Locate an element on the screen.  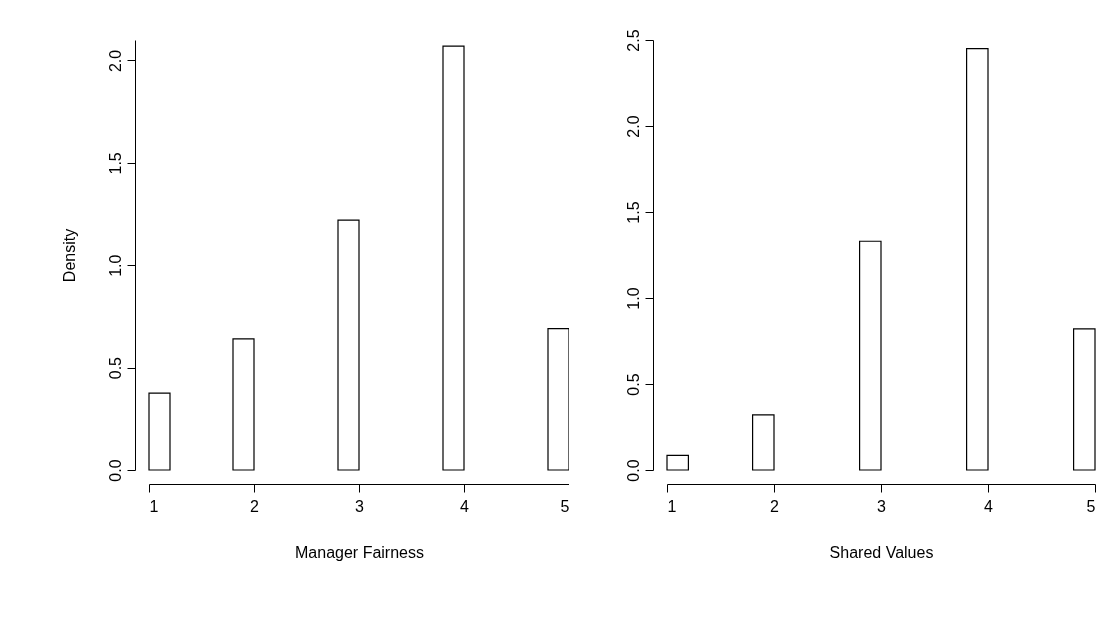
x-axis-title: Manager Fairness is located at coordinates (359, 552).